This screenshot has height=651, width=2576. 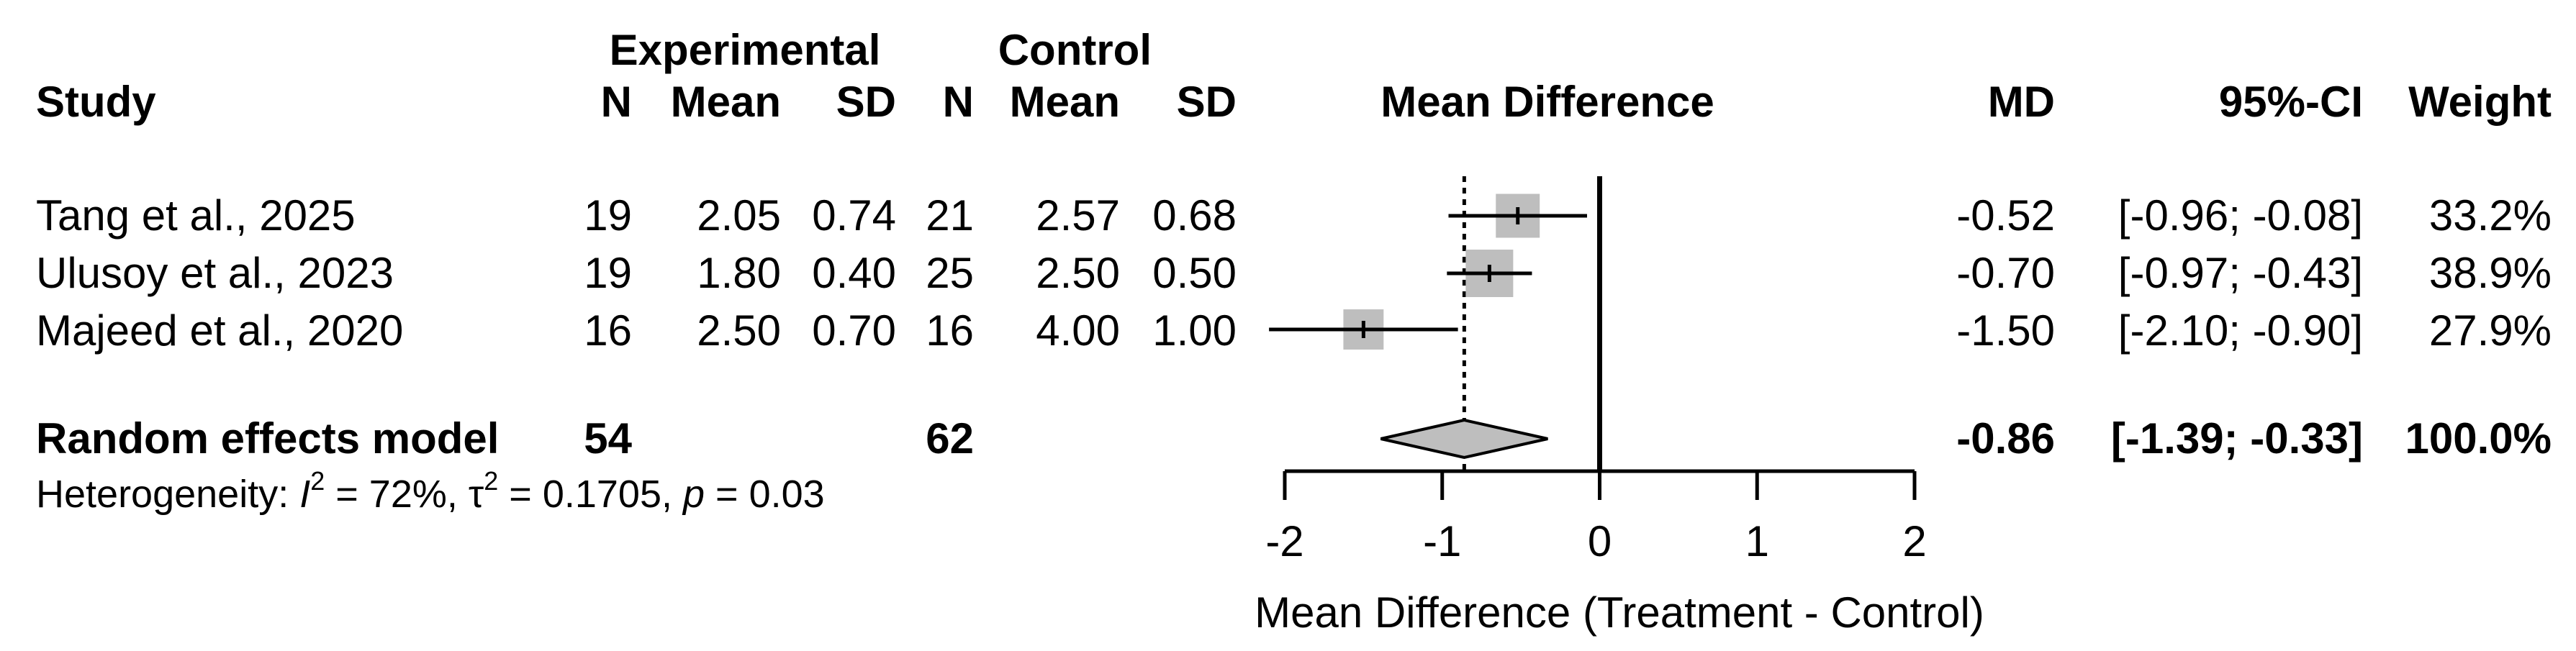 I want to click on tau-value: = 0.1705,, so click(x=591, y=494).